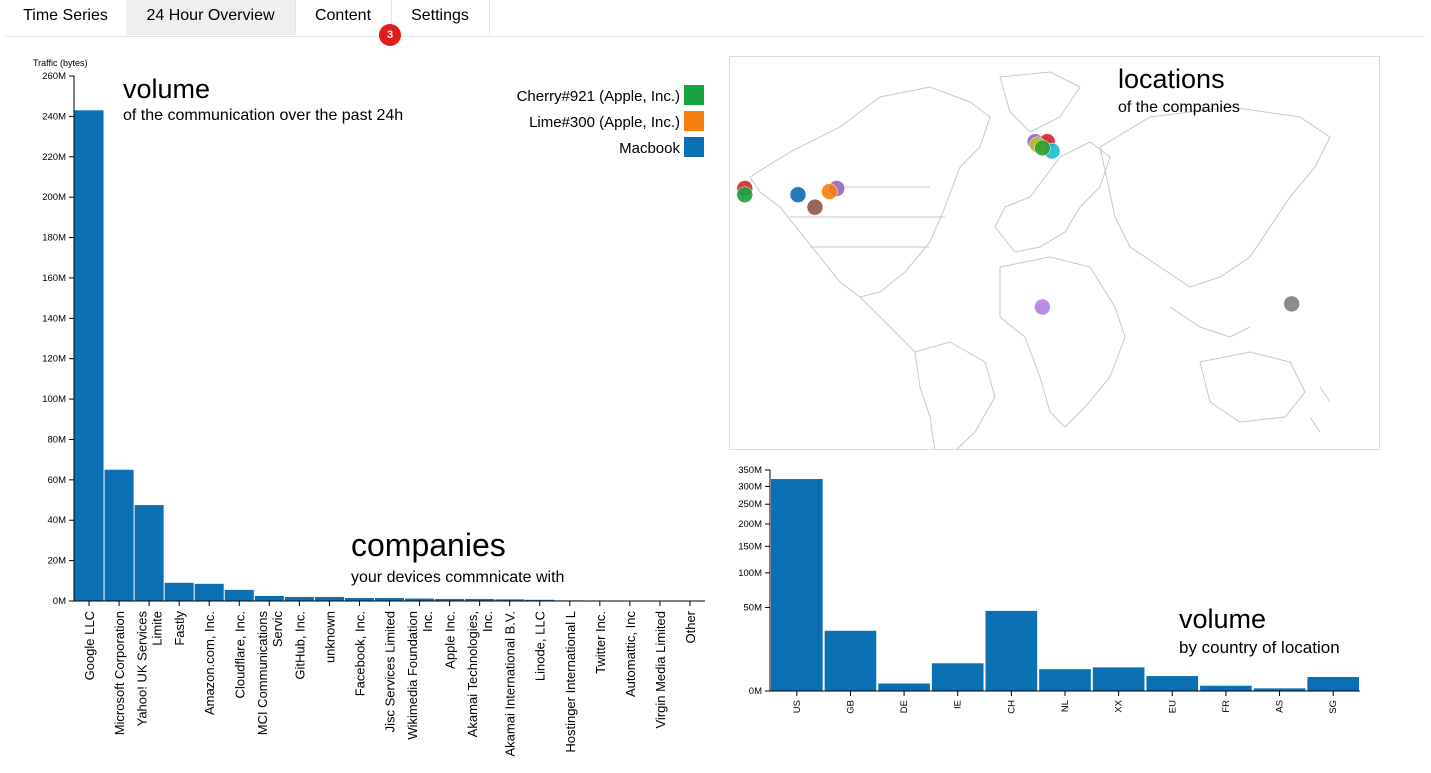  Describe the element at coordinates (157, 628) in the screenshot. I see `x-tick-label-line: Limite` at that location.